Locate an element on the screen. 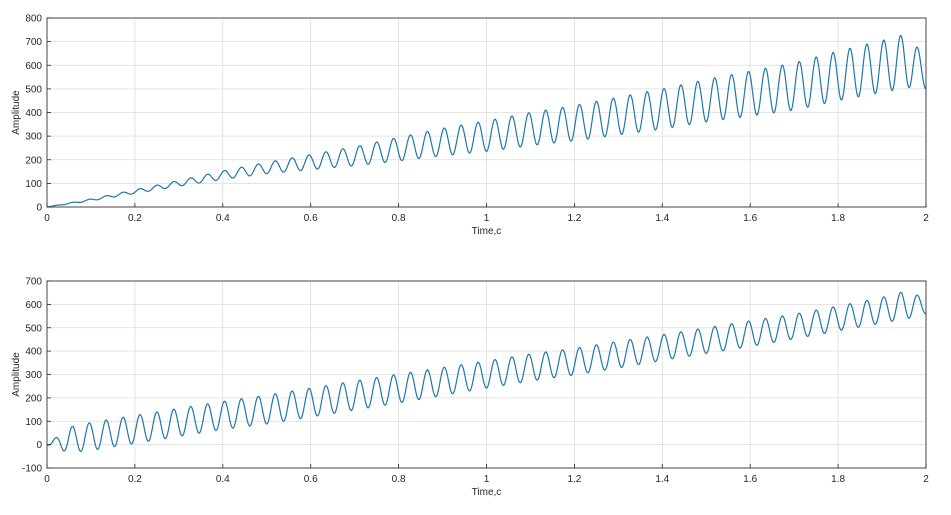 The image size is (951, 515). y-tick-label: -100 is located at coordinates (32, 469).